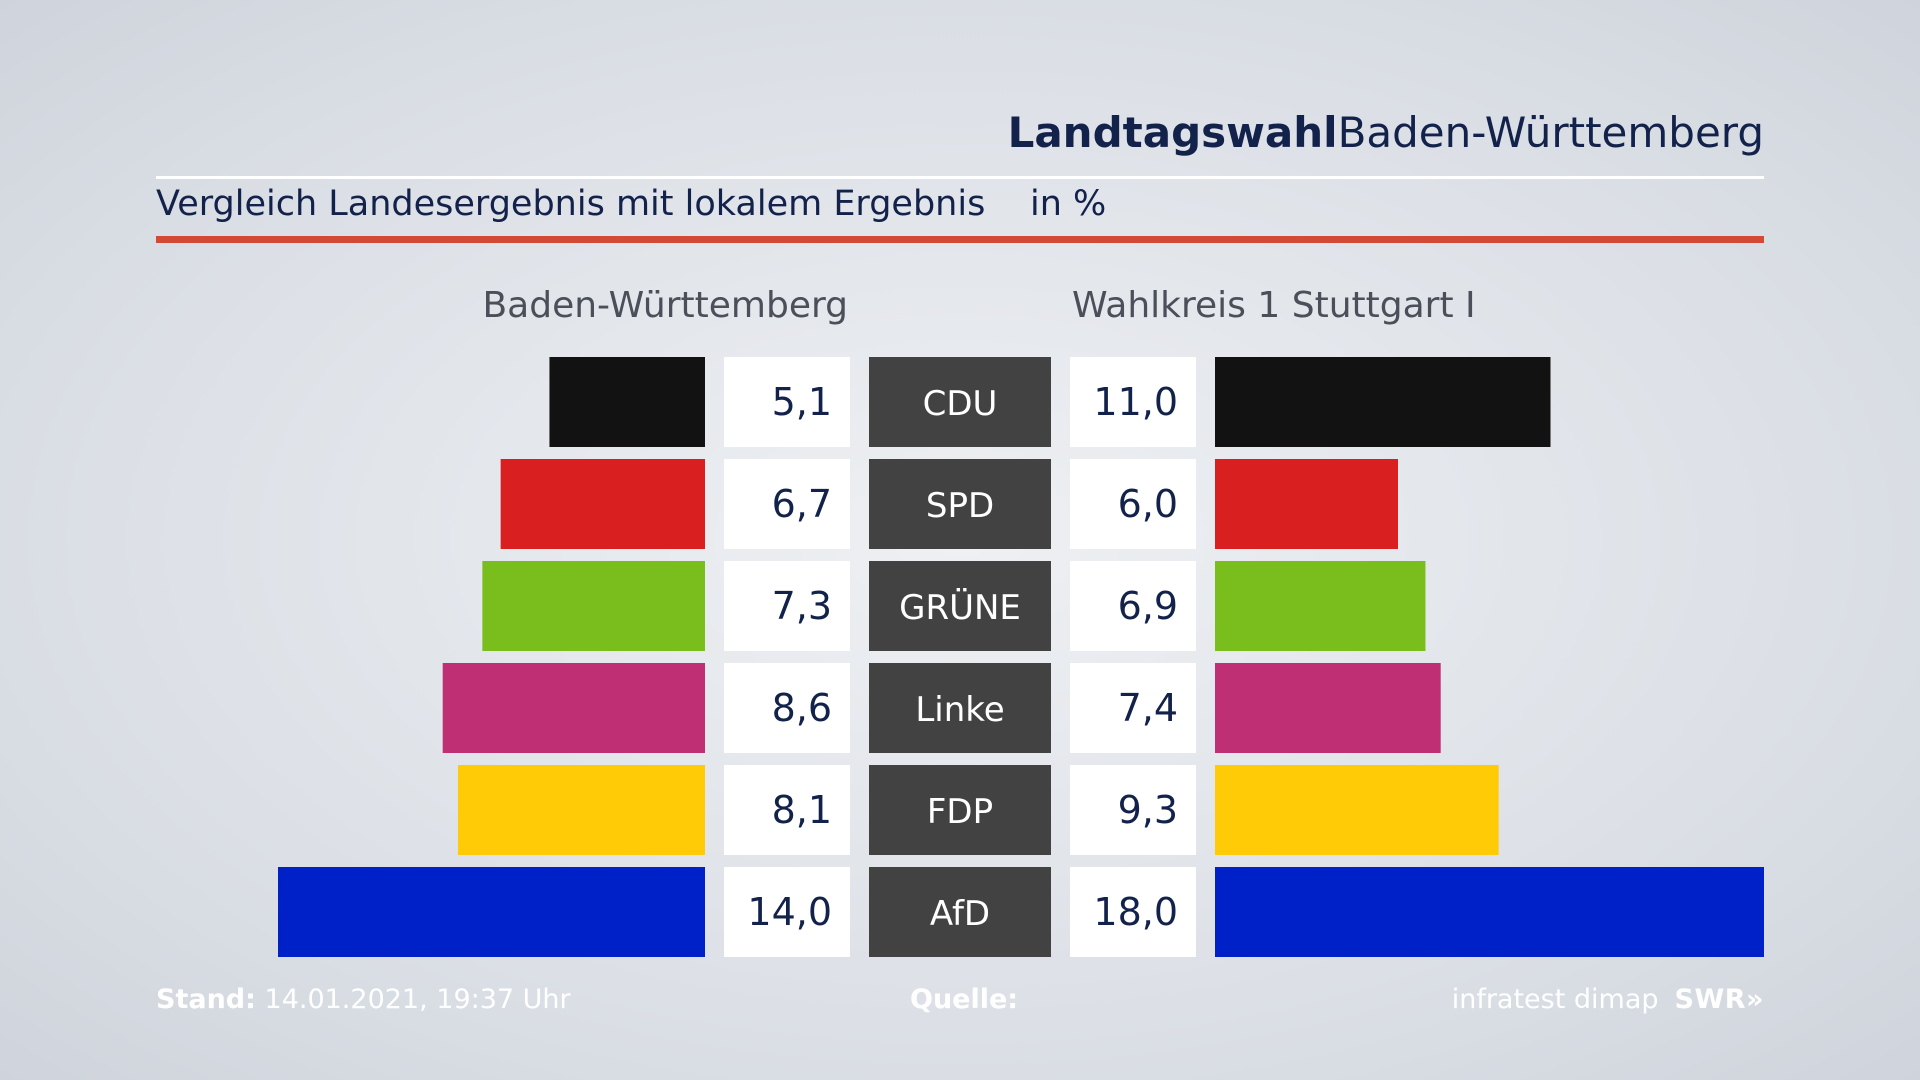 This screenshot has width=1920, height=1080. Describe the element at coordinates (1489, 912) in the screenshot. I see `bar-right-afd` at that location.